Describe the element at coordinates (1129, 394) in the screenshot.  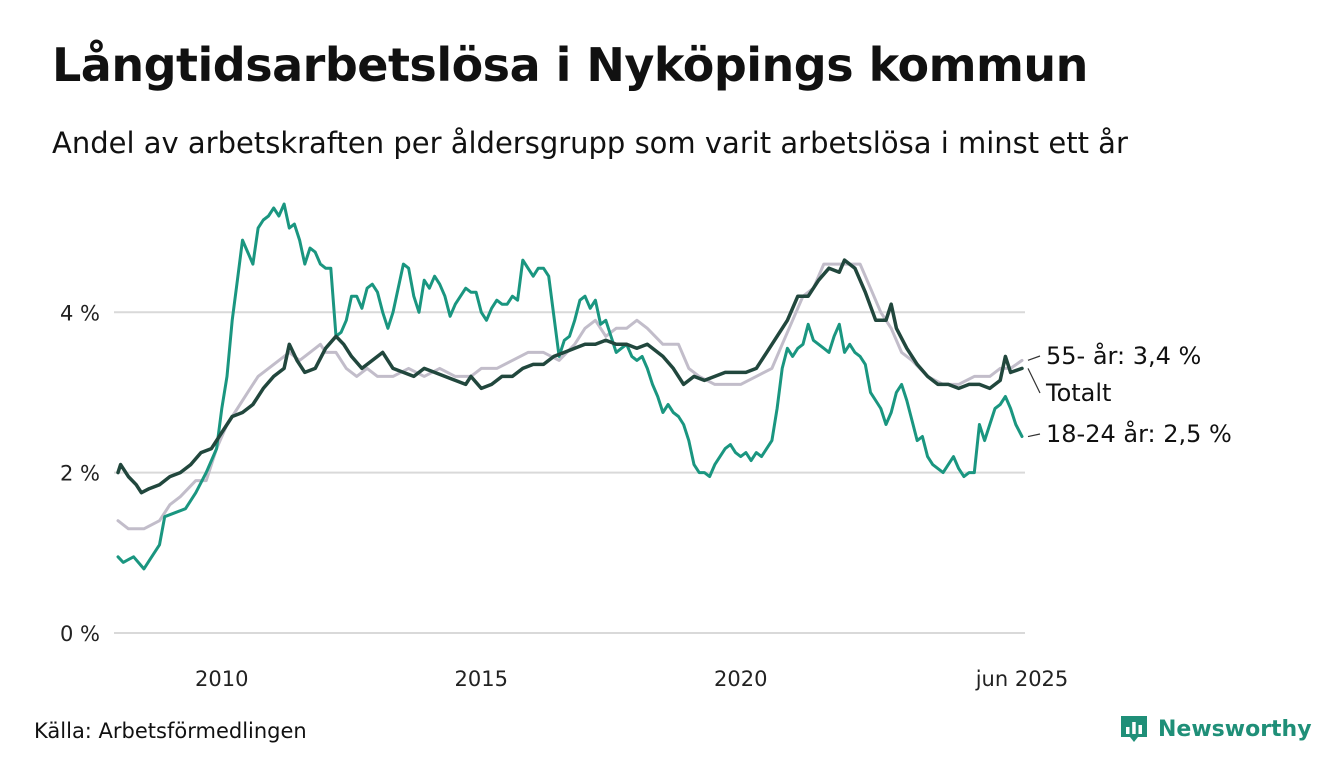
I see `end-labels: 55- år: 3,4 % 18-24 år: 2,5 % Totalt` at that location.